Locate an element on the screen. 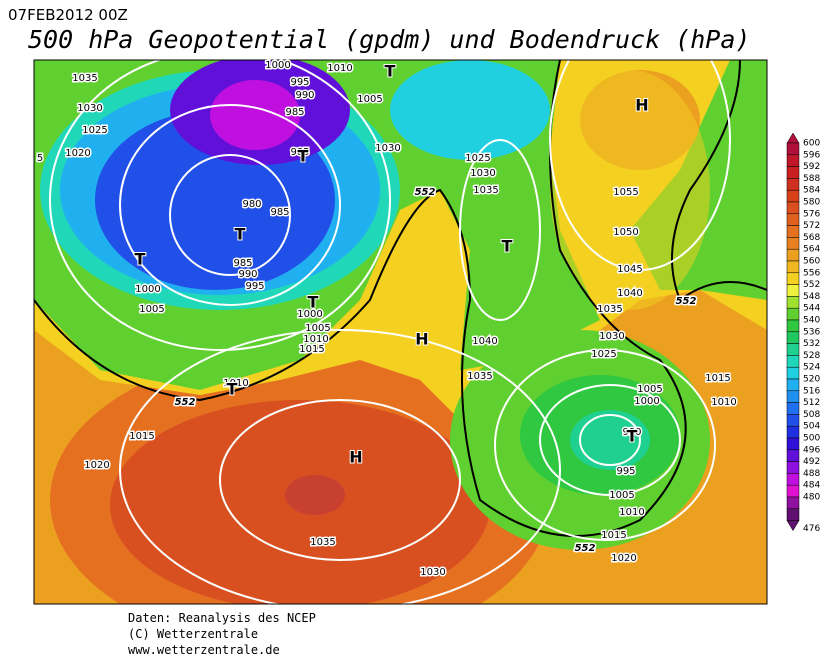 Image resolution: width=833 pixels, height=668 pixels. colorbar-label: 532 is located at coordinates (811, 344).